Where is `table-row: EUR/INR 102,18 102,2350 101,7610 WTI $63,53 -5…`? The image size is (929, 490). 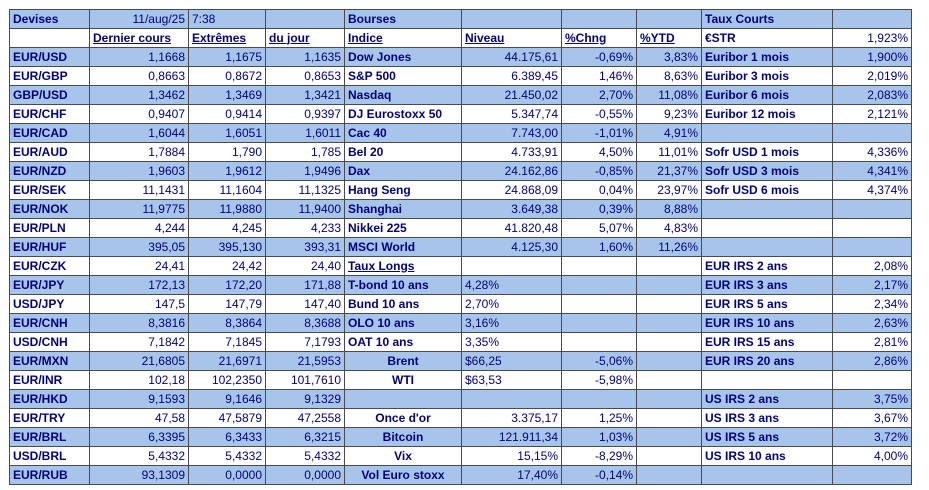 table-row: EUR/INR 102,18 102,2350 101,7610 WTI $63,53 -5… is located at coordinates (460, 380).